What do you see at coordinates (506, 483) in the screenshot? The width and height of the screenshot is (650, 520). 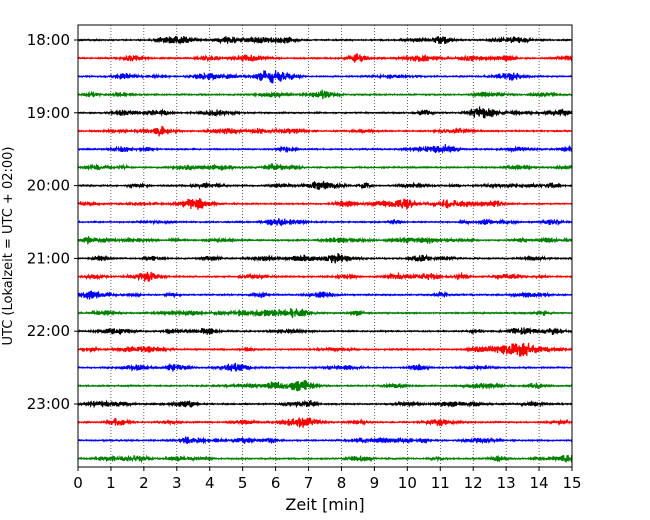 I see `x-tick-label: 13` at bounding box center [506, 483].